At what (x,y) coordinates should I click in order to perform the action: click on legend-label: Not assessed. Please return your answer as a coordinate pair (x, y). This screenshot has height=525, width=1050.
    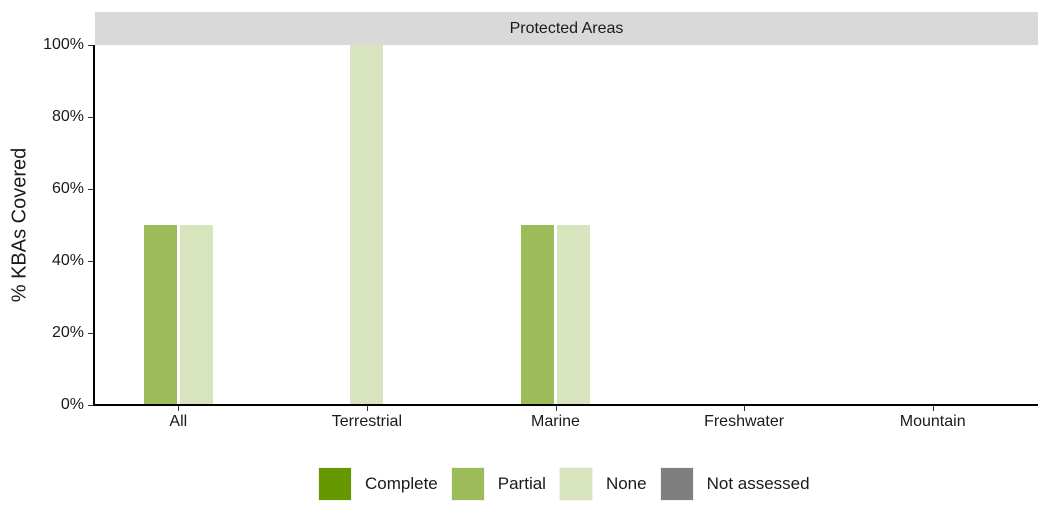
    Looking at the image, I should click on (758, 483).